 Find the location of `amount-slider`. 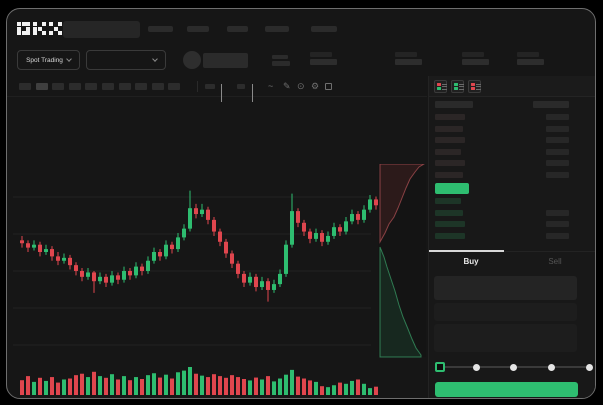

amount-slider is located at coordinates (514, 367).